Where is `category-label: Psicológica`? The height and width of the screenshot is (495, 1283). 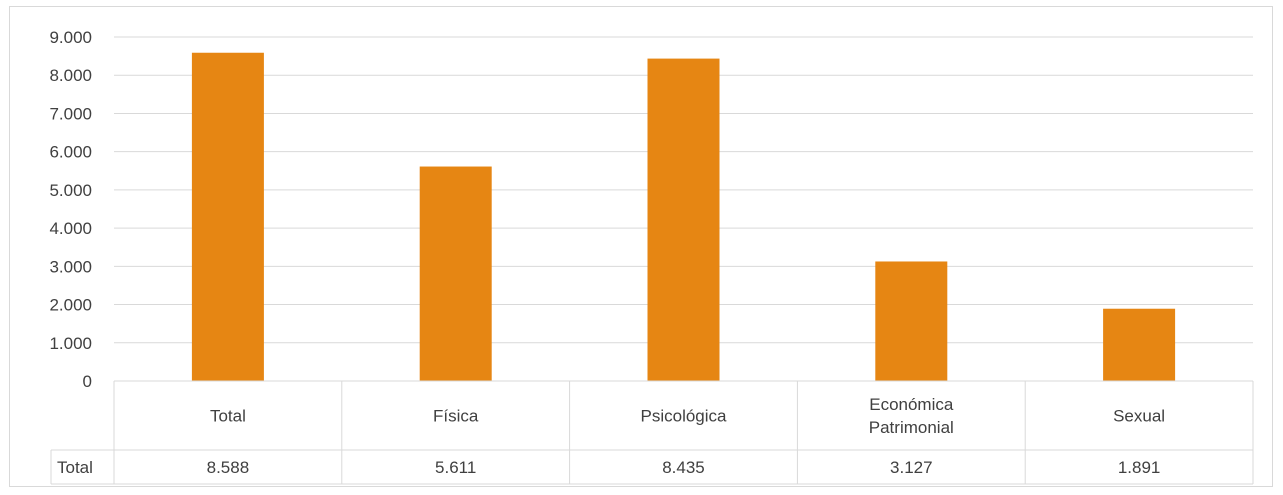
category-label: Psicológica is located at coordinates (684, 416).